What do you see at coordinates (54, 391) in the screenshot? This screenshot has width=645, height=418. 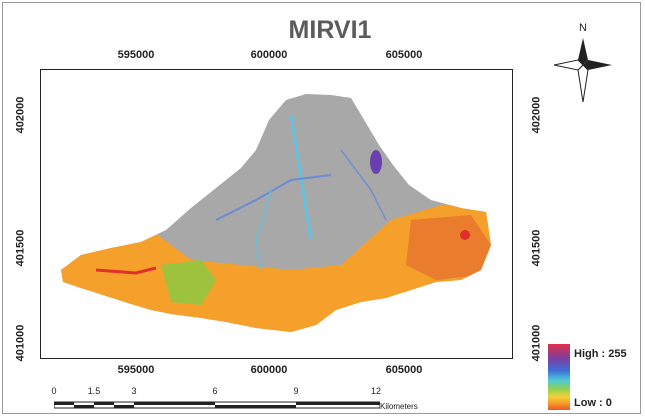 I see `scale-label: 0` at bounding box center [54, 391].